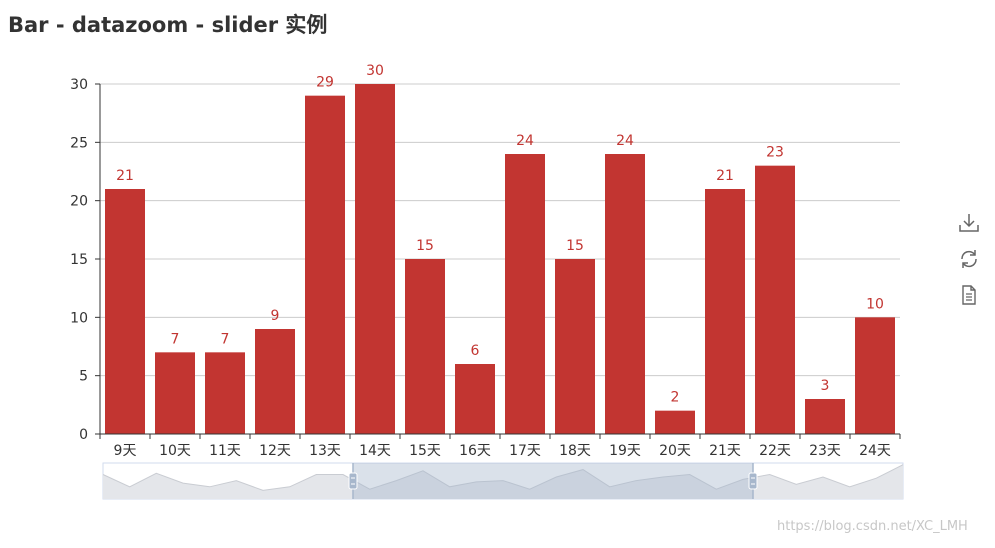  What do you see at coordinates (79, 202) in the screenshot?
I see `y-tick-label: 20` at bounding box center [79, 202].